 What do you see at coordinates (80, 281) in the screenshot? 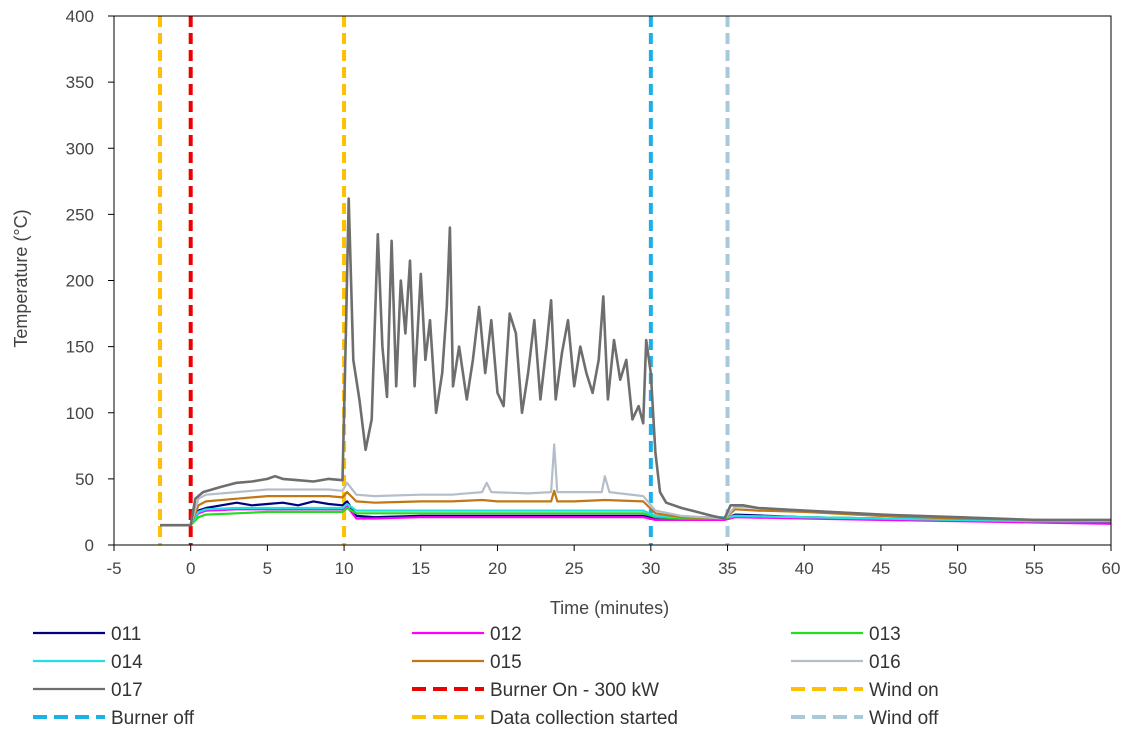
I see `y-tick-label: 200` at bounding box center [80, 281].